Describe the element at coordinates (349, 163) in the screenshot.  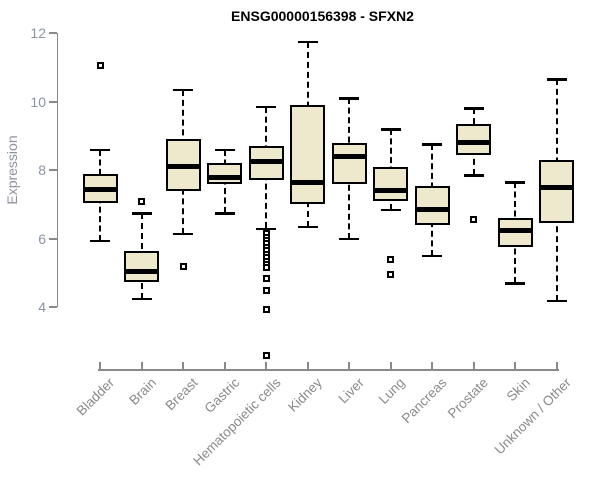
I see `box-liver` at that location.